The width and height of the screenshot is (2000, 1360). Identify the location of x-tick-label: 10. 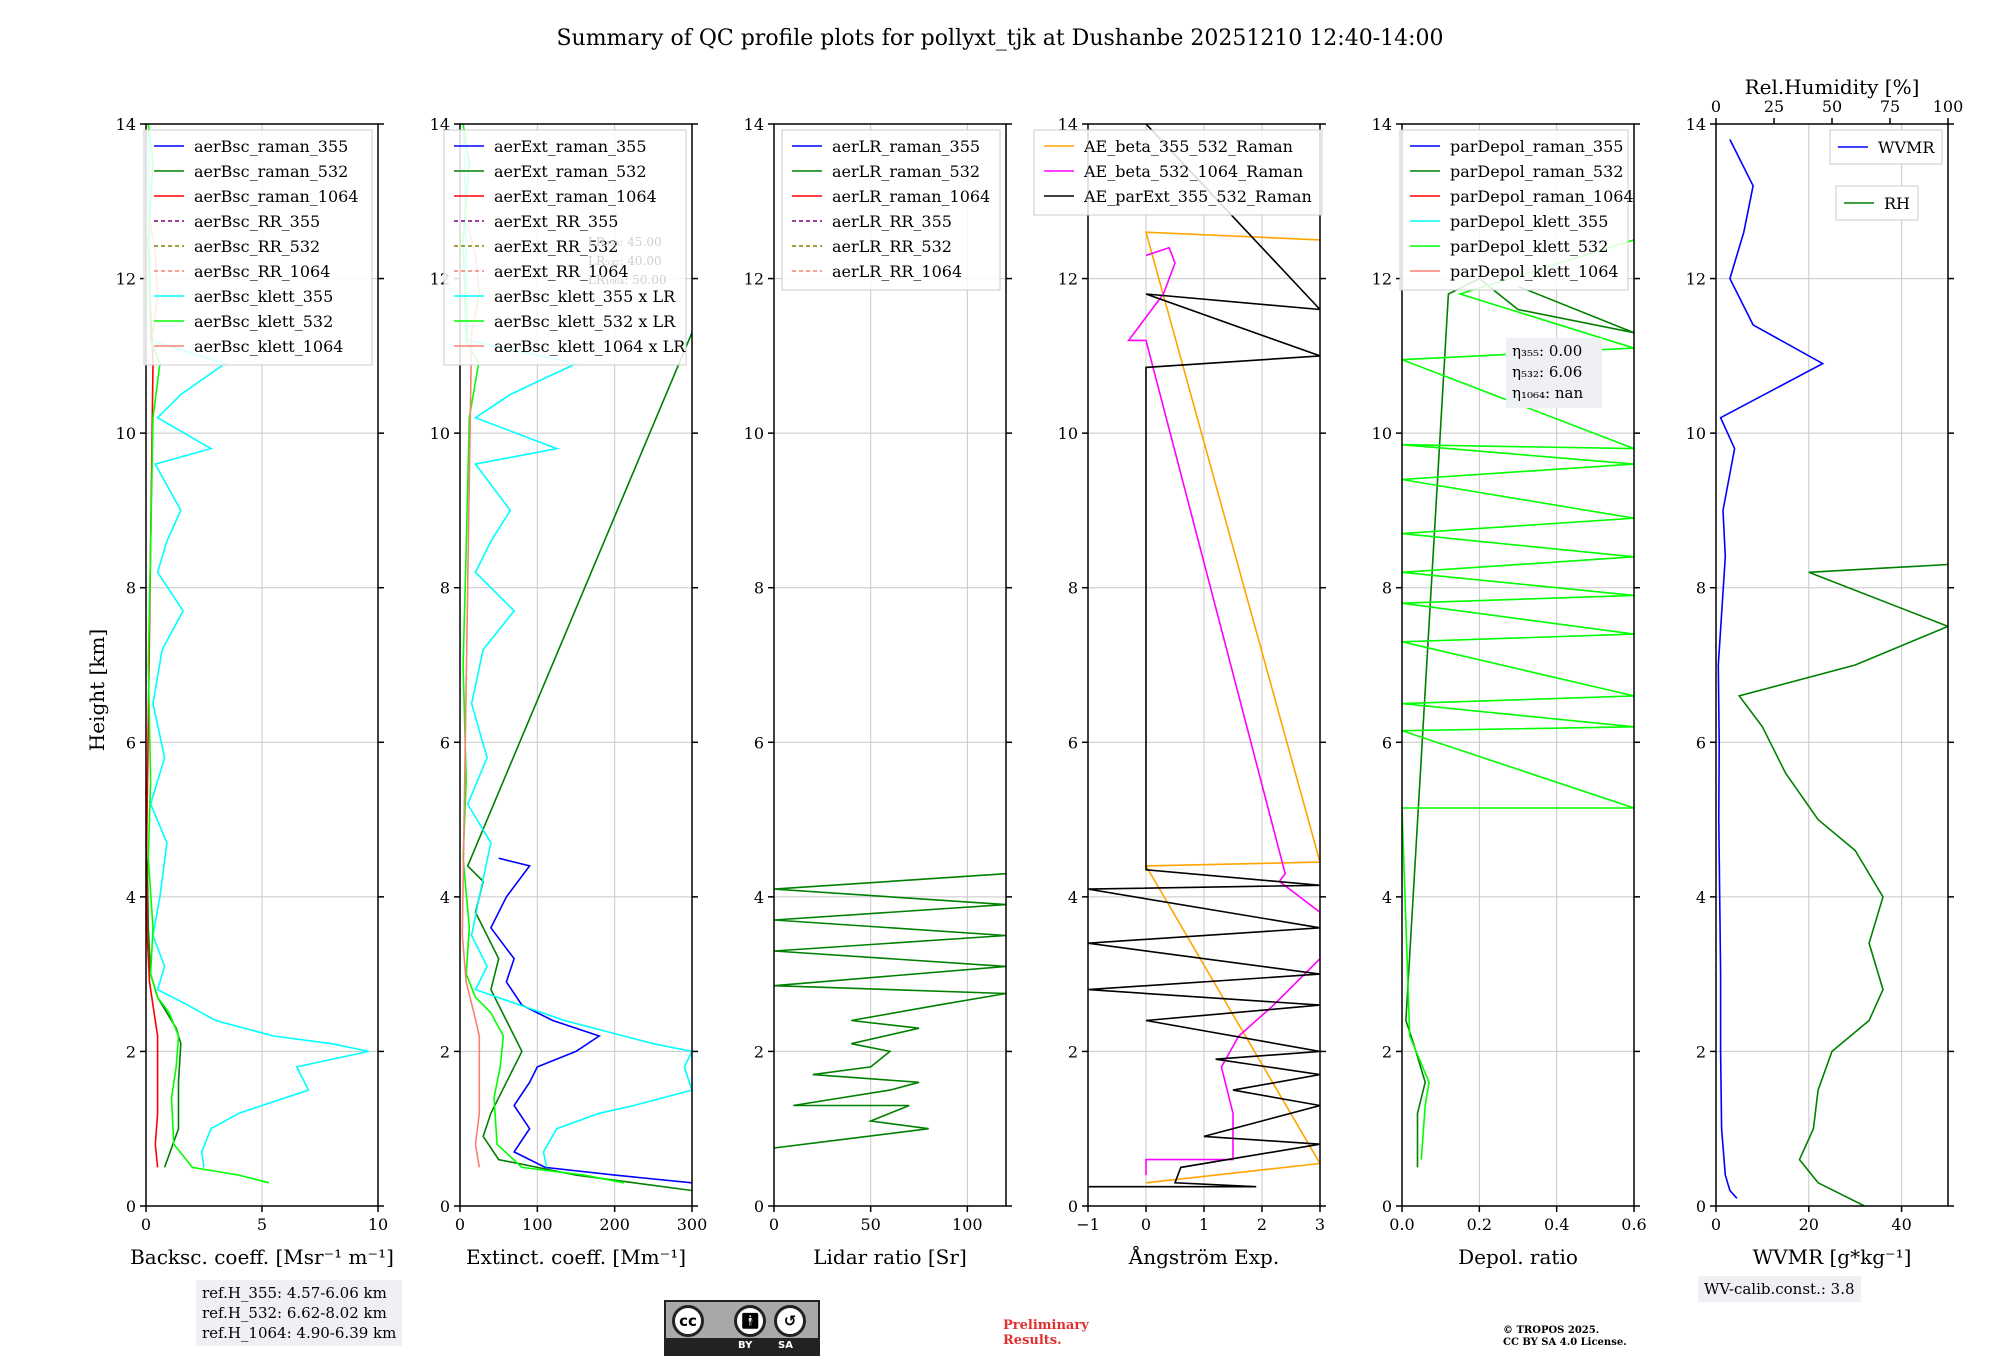
(378, 1224).